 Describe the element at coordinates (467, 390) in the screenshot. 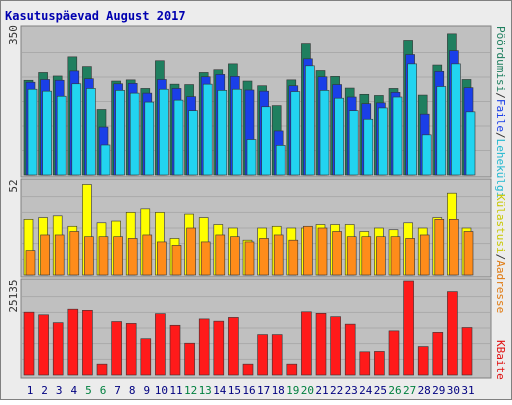

I see `day-label: 31` at that location.